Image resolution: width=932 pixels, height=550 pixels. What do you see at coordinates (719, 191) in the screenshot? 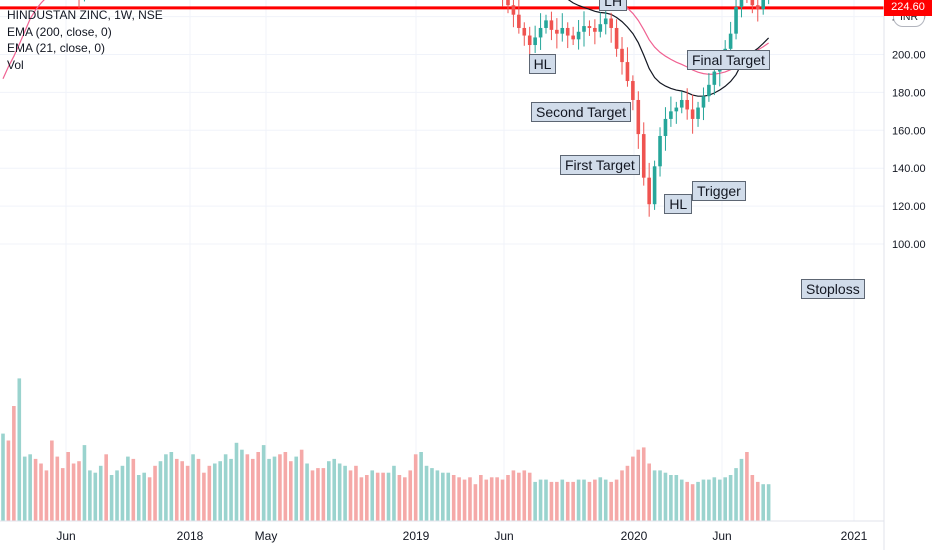
I see `level-label-trigger: Trigger` at bounding box center [719, 191].